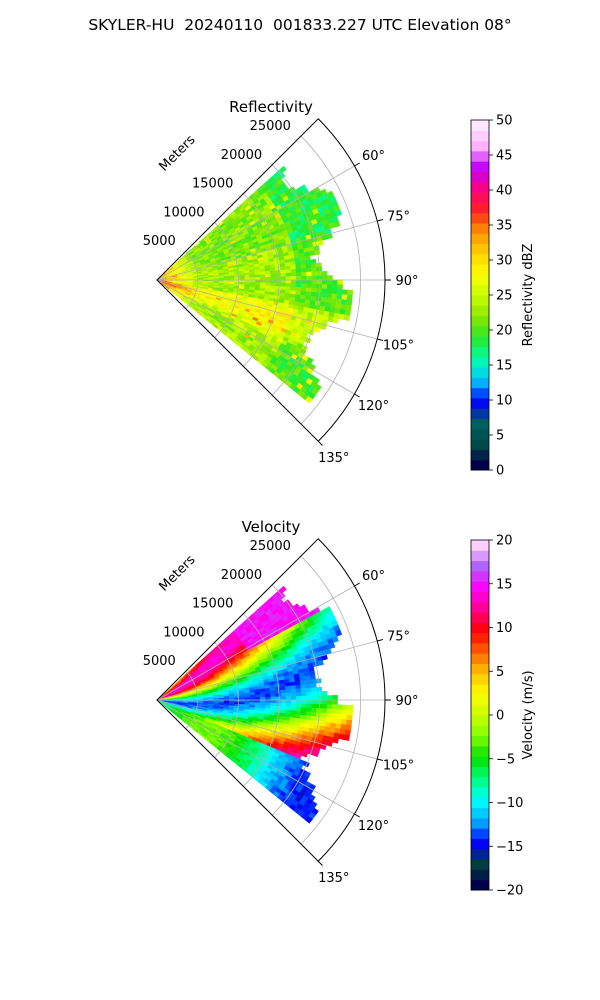 This screenshot has width=600, height=1000. I want to click on colorbar-label: Velocity (m/s), so click(528, 714).